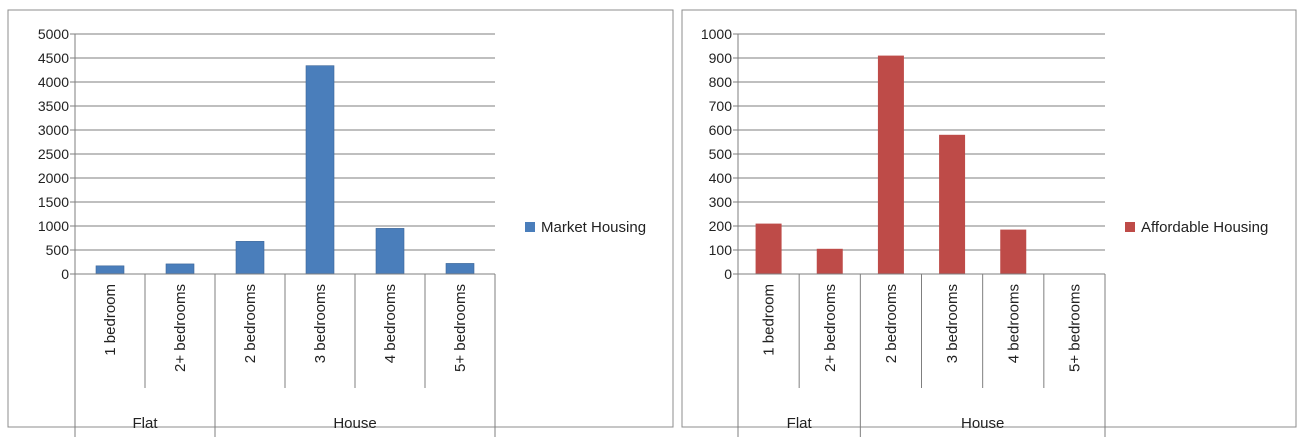 The height and width of the screenshot is (438, 1303). What do you see at coordinates (721, 82) in the screenshot?
I see `y-tick-label: 800` at bounding box center [721, 82].